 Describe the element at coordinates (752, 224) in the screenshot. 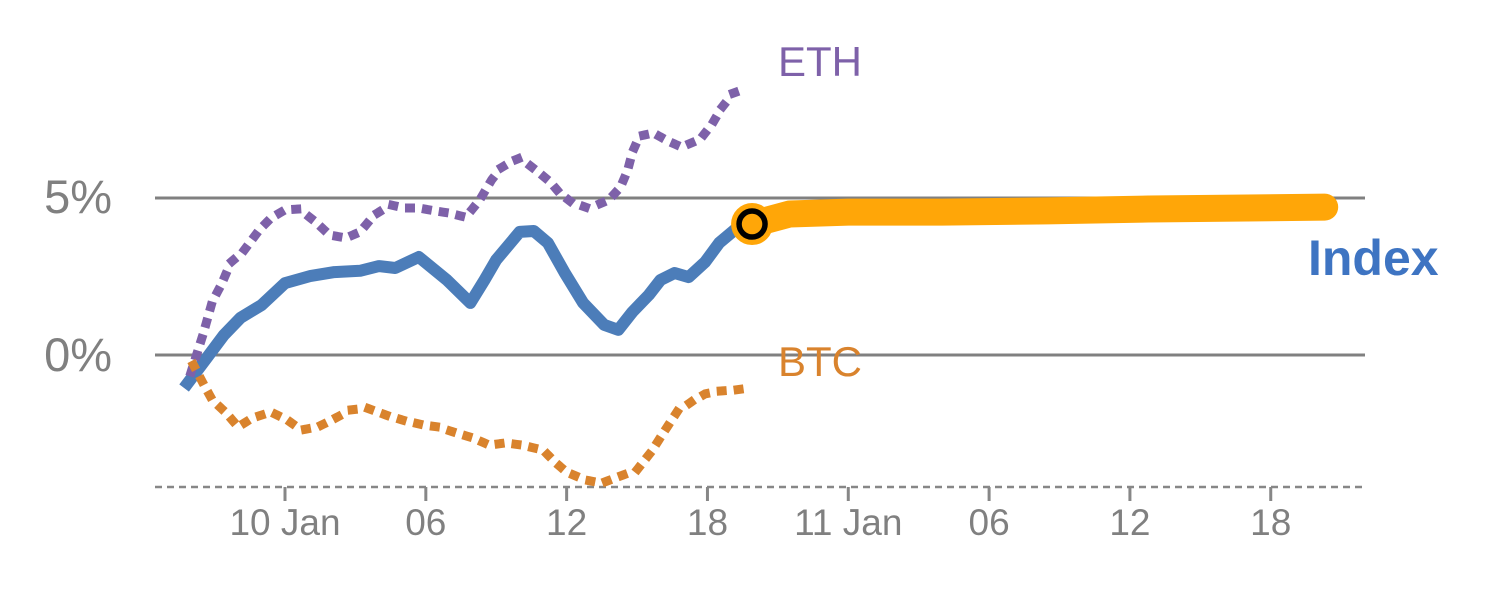

I see `forecast-start-marker-ring` at that location.